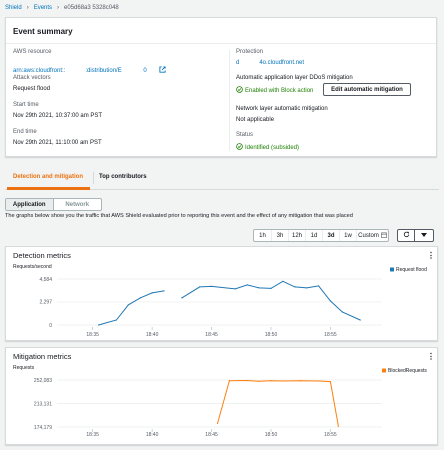  What do you see at coordinates (347, 235) in the screenshot?
I see `range-1w: 1w` at bounding box center [347, 235].